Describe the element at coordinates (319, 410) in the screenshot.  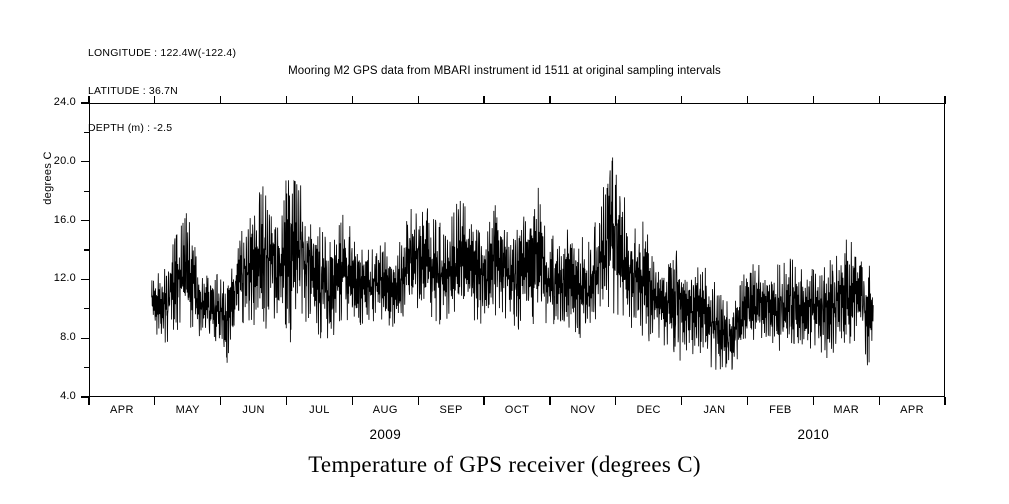
I see `x-tick-label: JUL` at that location.